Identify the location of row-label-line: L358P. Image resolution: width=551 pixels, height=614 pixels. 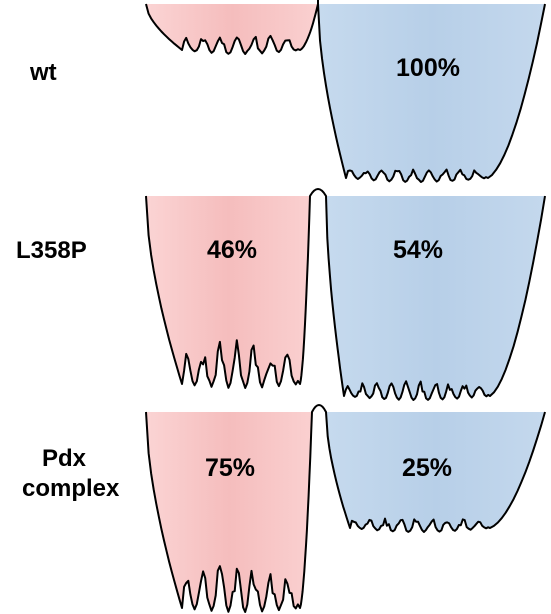
(51, 250).